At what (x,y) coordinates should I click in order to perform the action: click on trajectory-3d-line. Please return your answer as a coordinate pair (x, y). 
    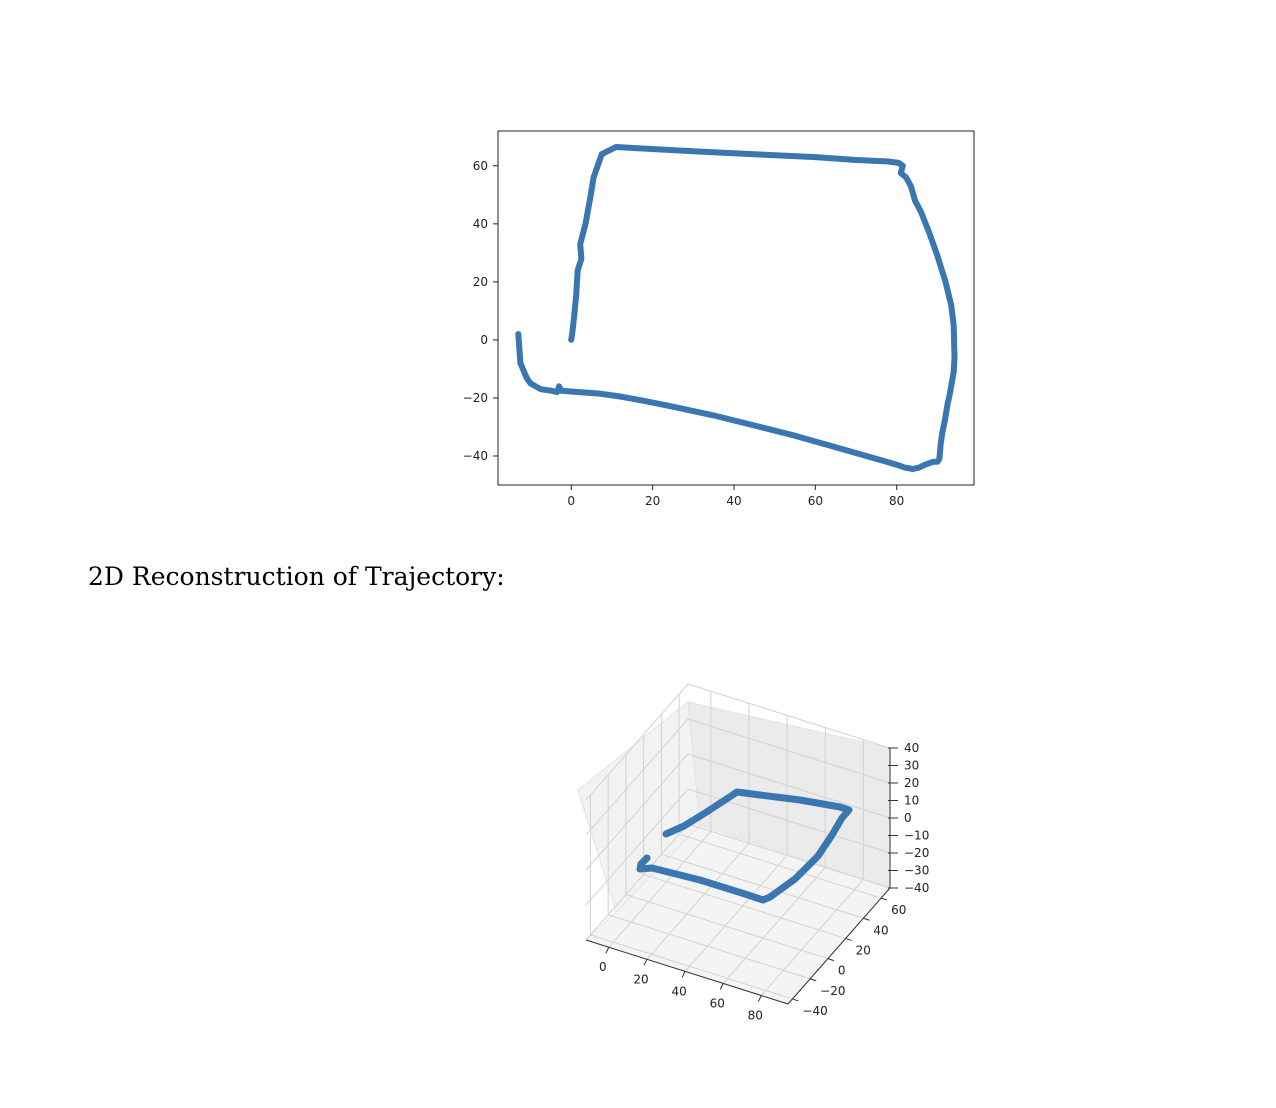
    Looking at the image, I should click on (744, 846).